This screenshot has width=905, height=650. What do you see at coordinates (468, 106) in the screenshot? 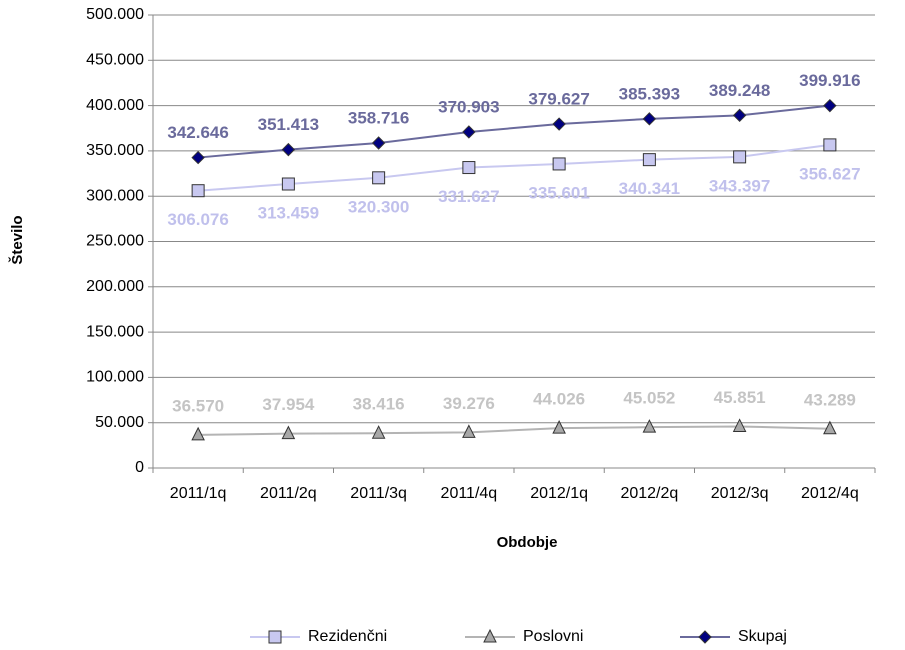
I see `data-label: 370.903` at bounding box center [468, 106].